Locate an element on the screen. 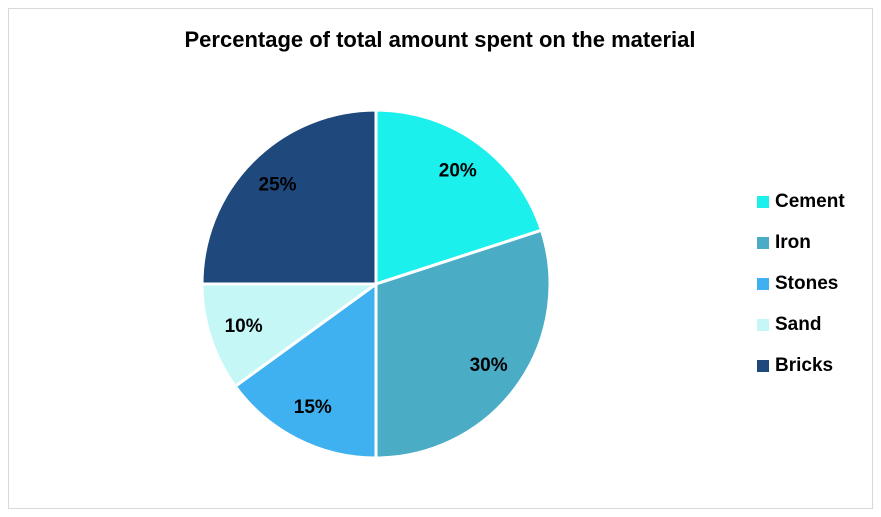 Image resolution: width=881 pixels, height=517 pixels. legend-label: Cement is located at coordinates (810, 201).